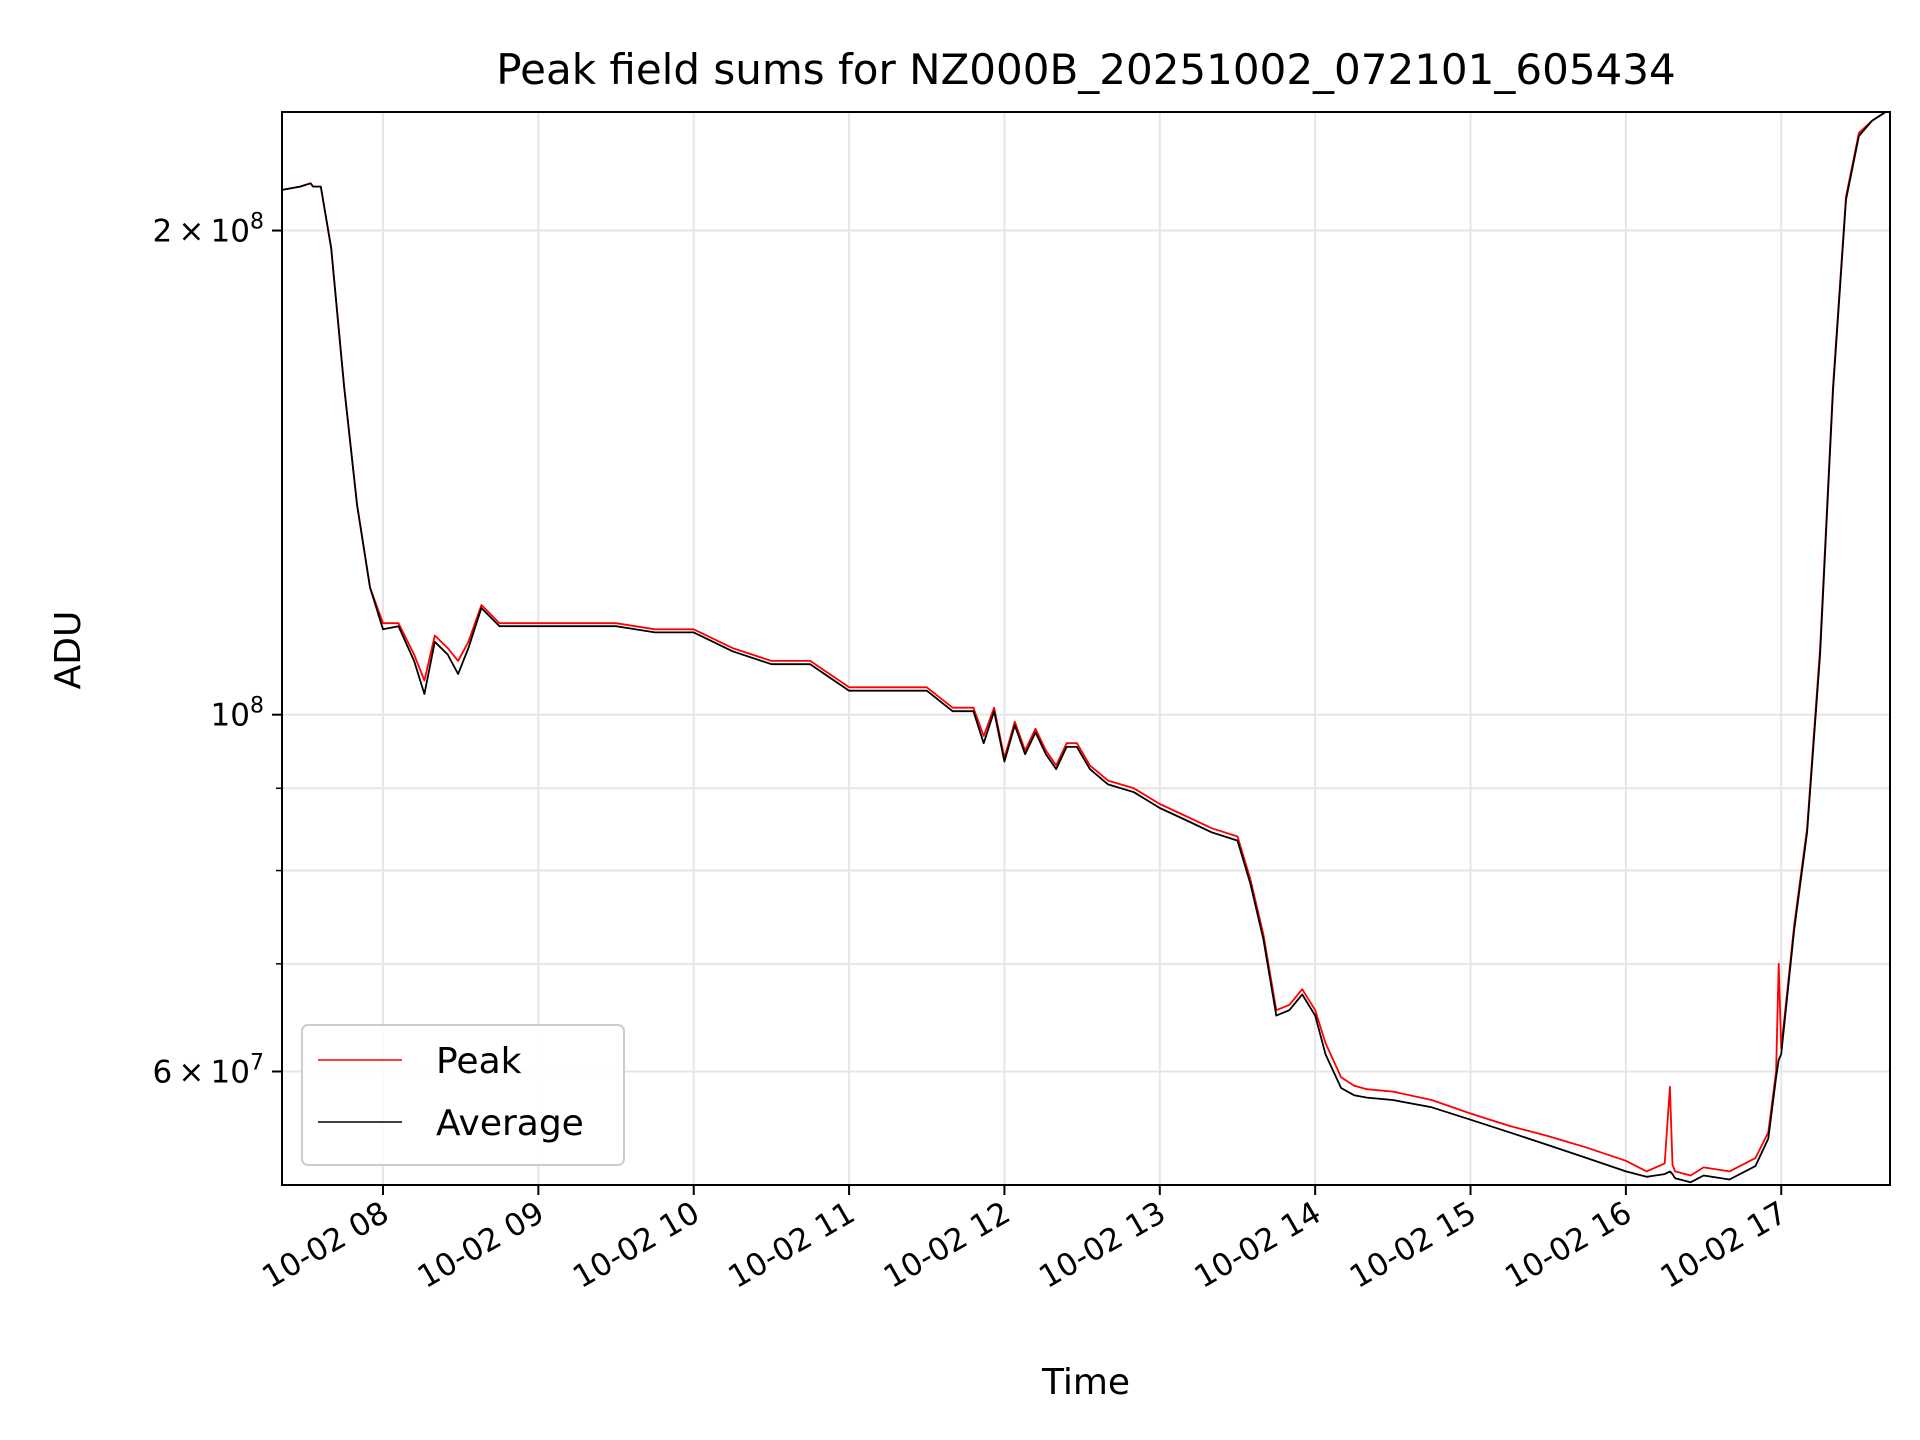  Describe the element at coordinates (68, 650) in the screenshot. I see `y-axis-label: ADU` at that location.